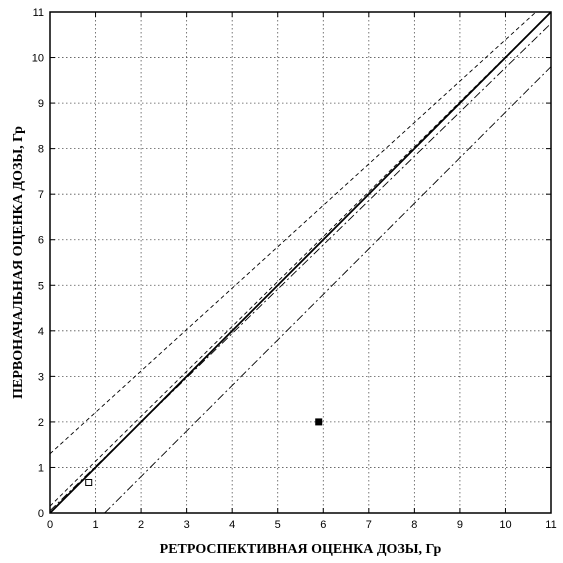  I want to click on x-tick-label-0: 0, so click(50, 525).